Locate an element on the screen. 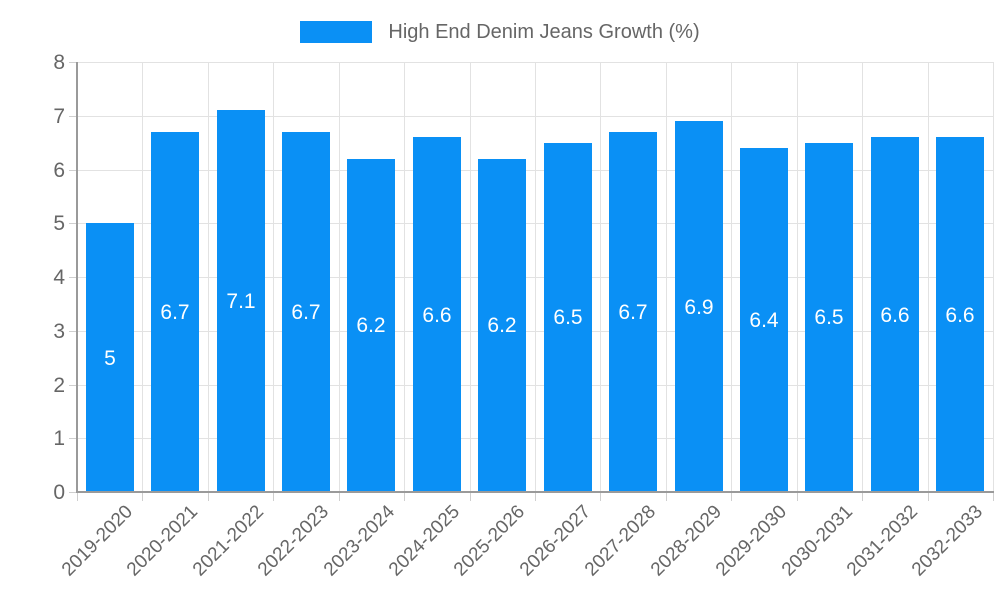 Image resolution: width=1000 pixels, height=600 pixels. bar-2023-2024 is located at coordinates (371, 325).